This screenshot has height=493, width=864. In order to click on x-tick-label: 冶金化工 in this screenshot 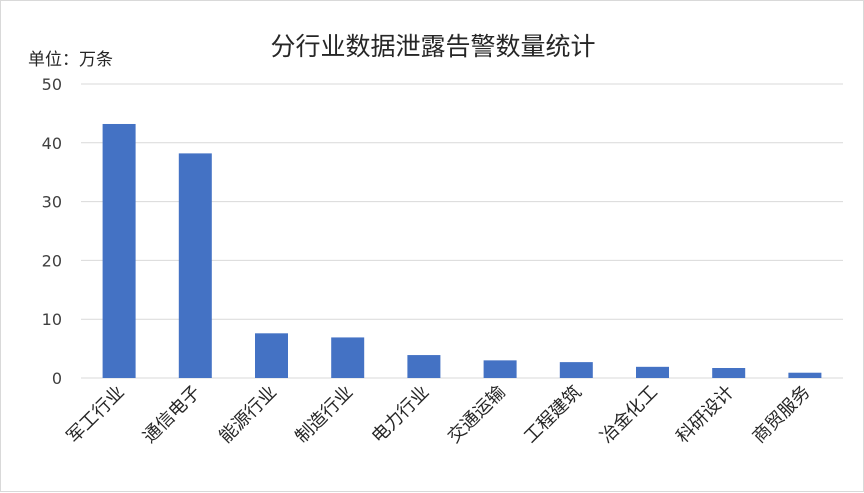, I will do `click(629, 415)`.